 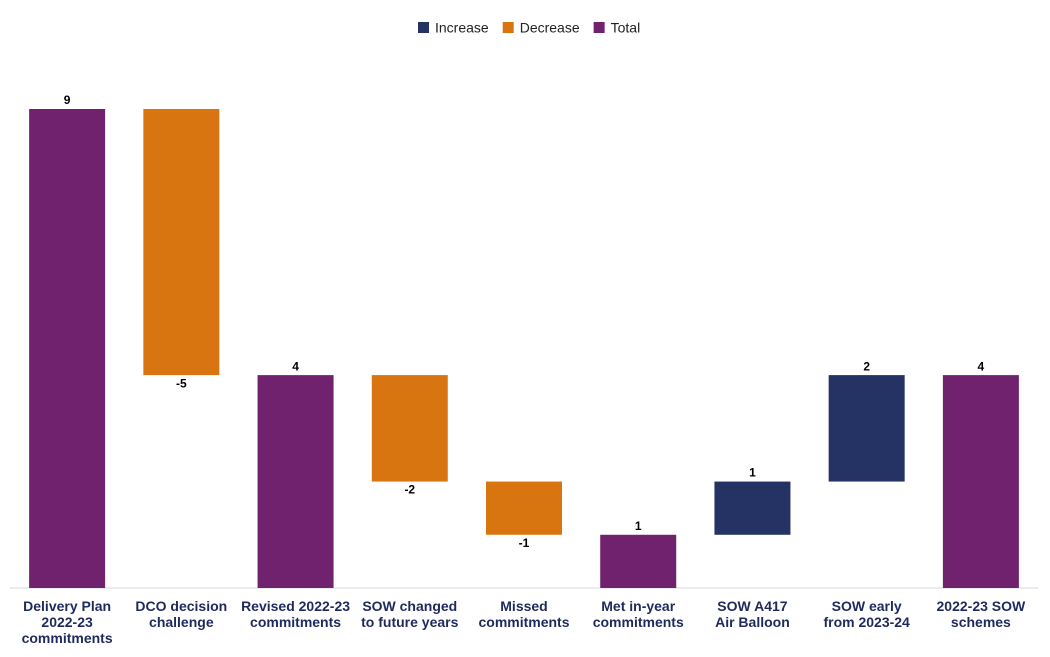 I want to click on x-tick-label-line: Air Balloon, so click(x=752, y=622).